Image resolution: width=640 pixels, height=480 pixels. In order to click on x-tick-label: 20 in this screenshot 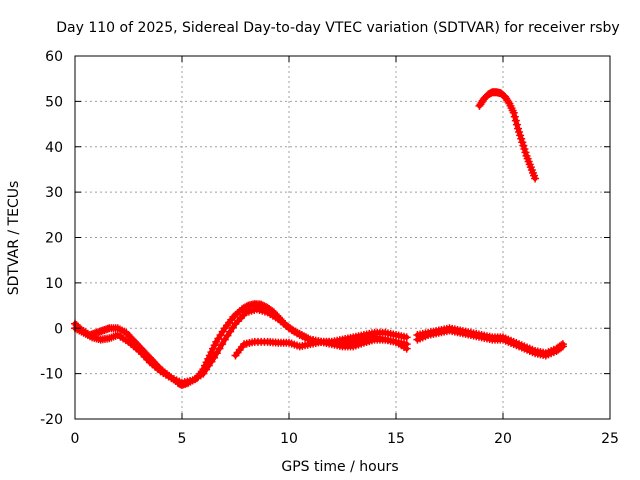, I will do `click(503, 439)`.